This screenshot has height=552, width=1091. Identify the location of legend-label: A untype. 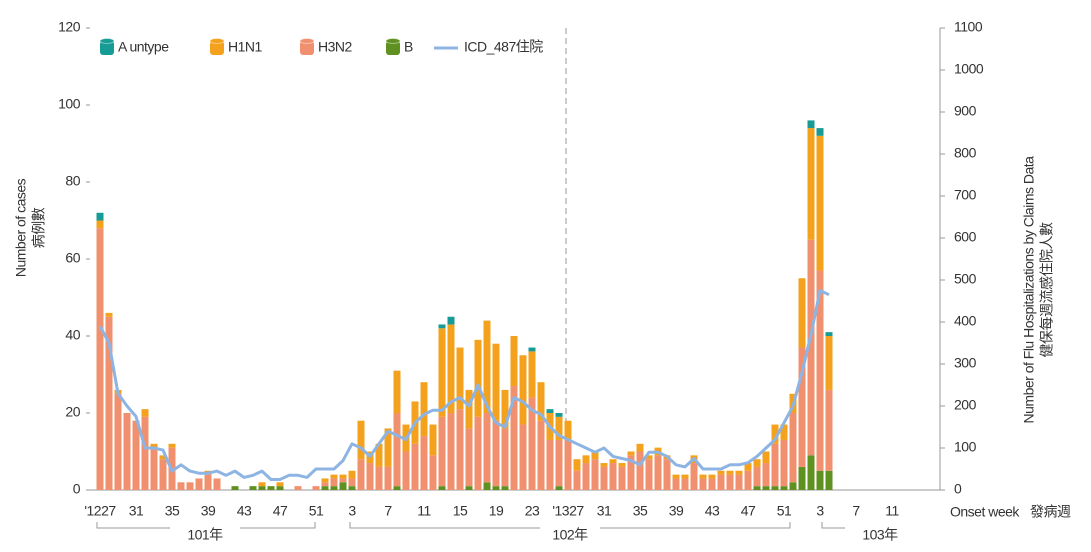
(143, 47).